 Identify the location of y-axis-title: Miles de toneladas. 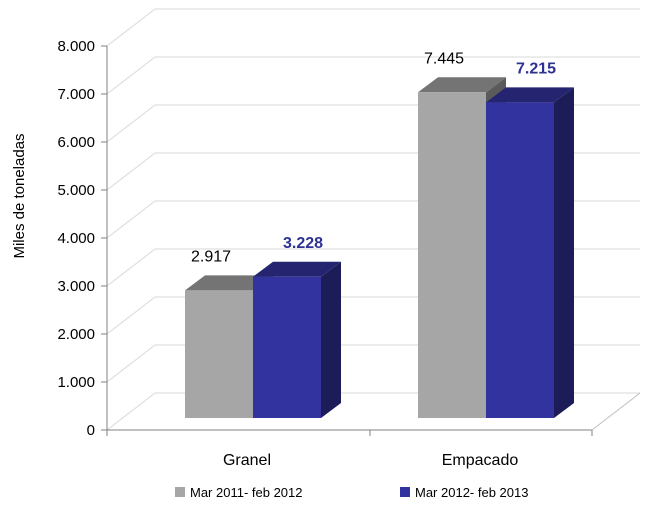
(19, 195).